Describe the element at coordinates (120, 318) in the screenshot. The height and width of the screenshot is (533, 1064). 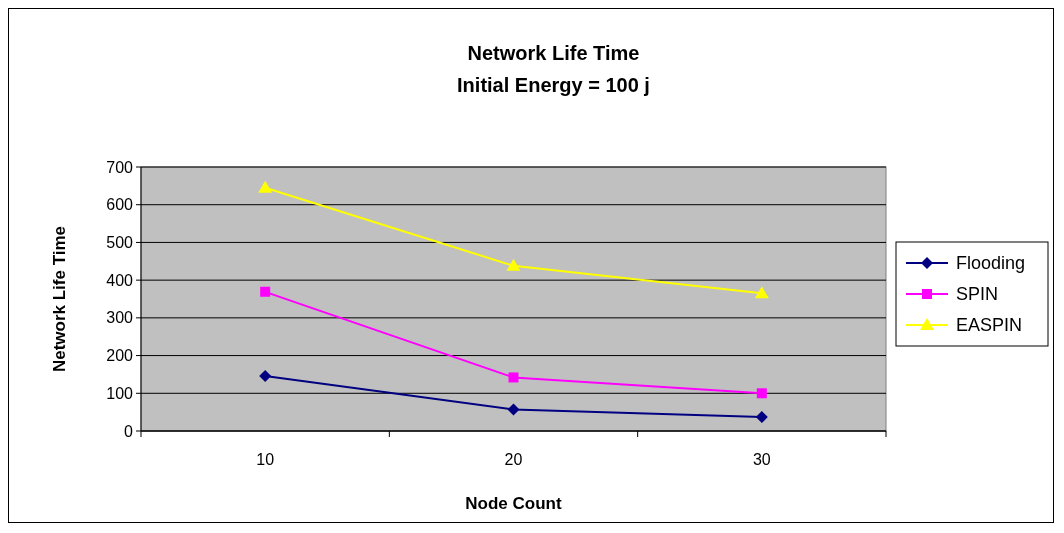
I see `y-tick-label: 300` at that location.